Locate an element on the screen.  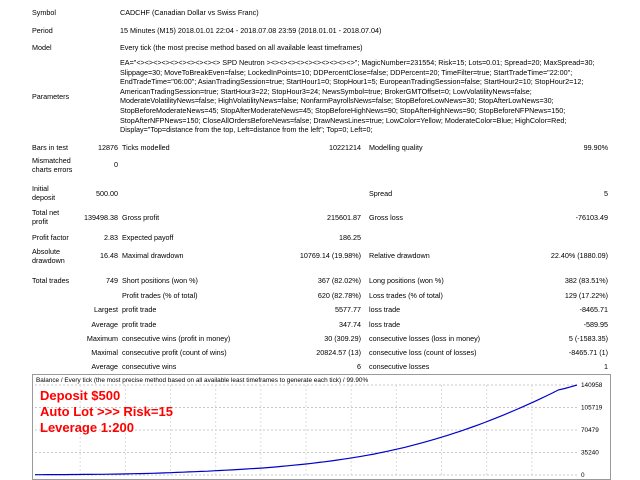
y-tick-label: 105719 is located at coordinates (592, 408).